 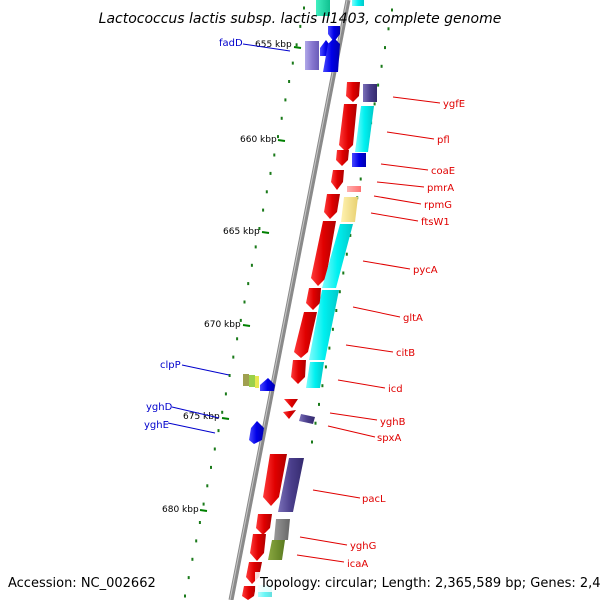 What do you see at coordinates (438, 205) in the screenshot?
I see `gene-label: rpmG` at bounding box center [438, 205].